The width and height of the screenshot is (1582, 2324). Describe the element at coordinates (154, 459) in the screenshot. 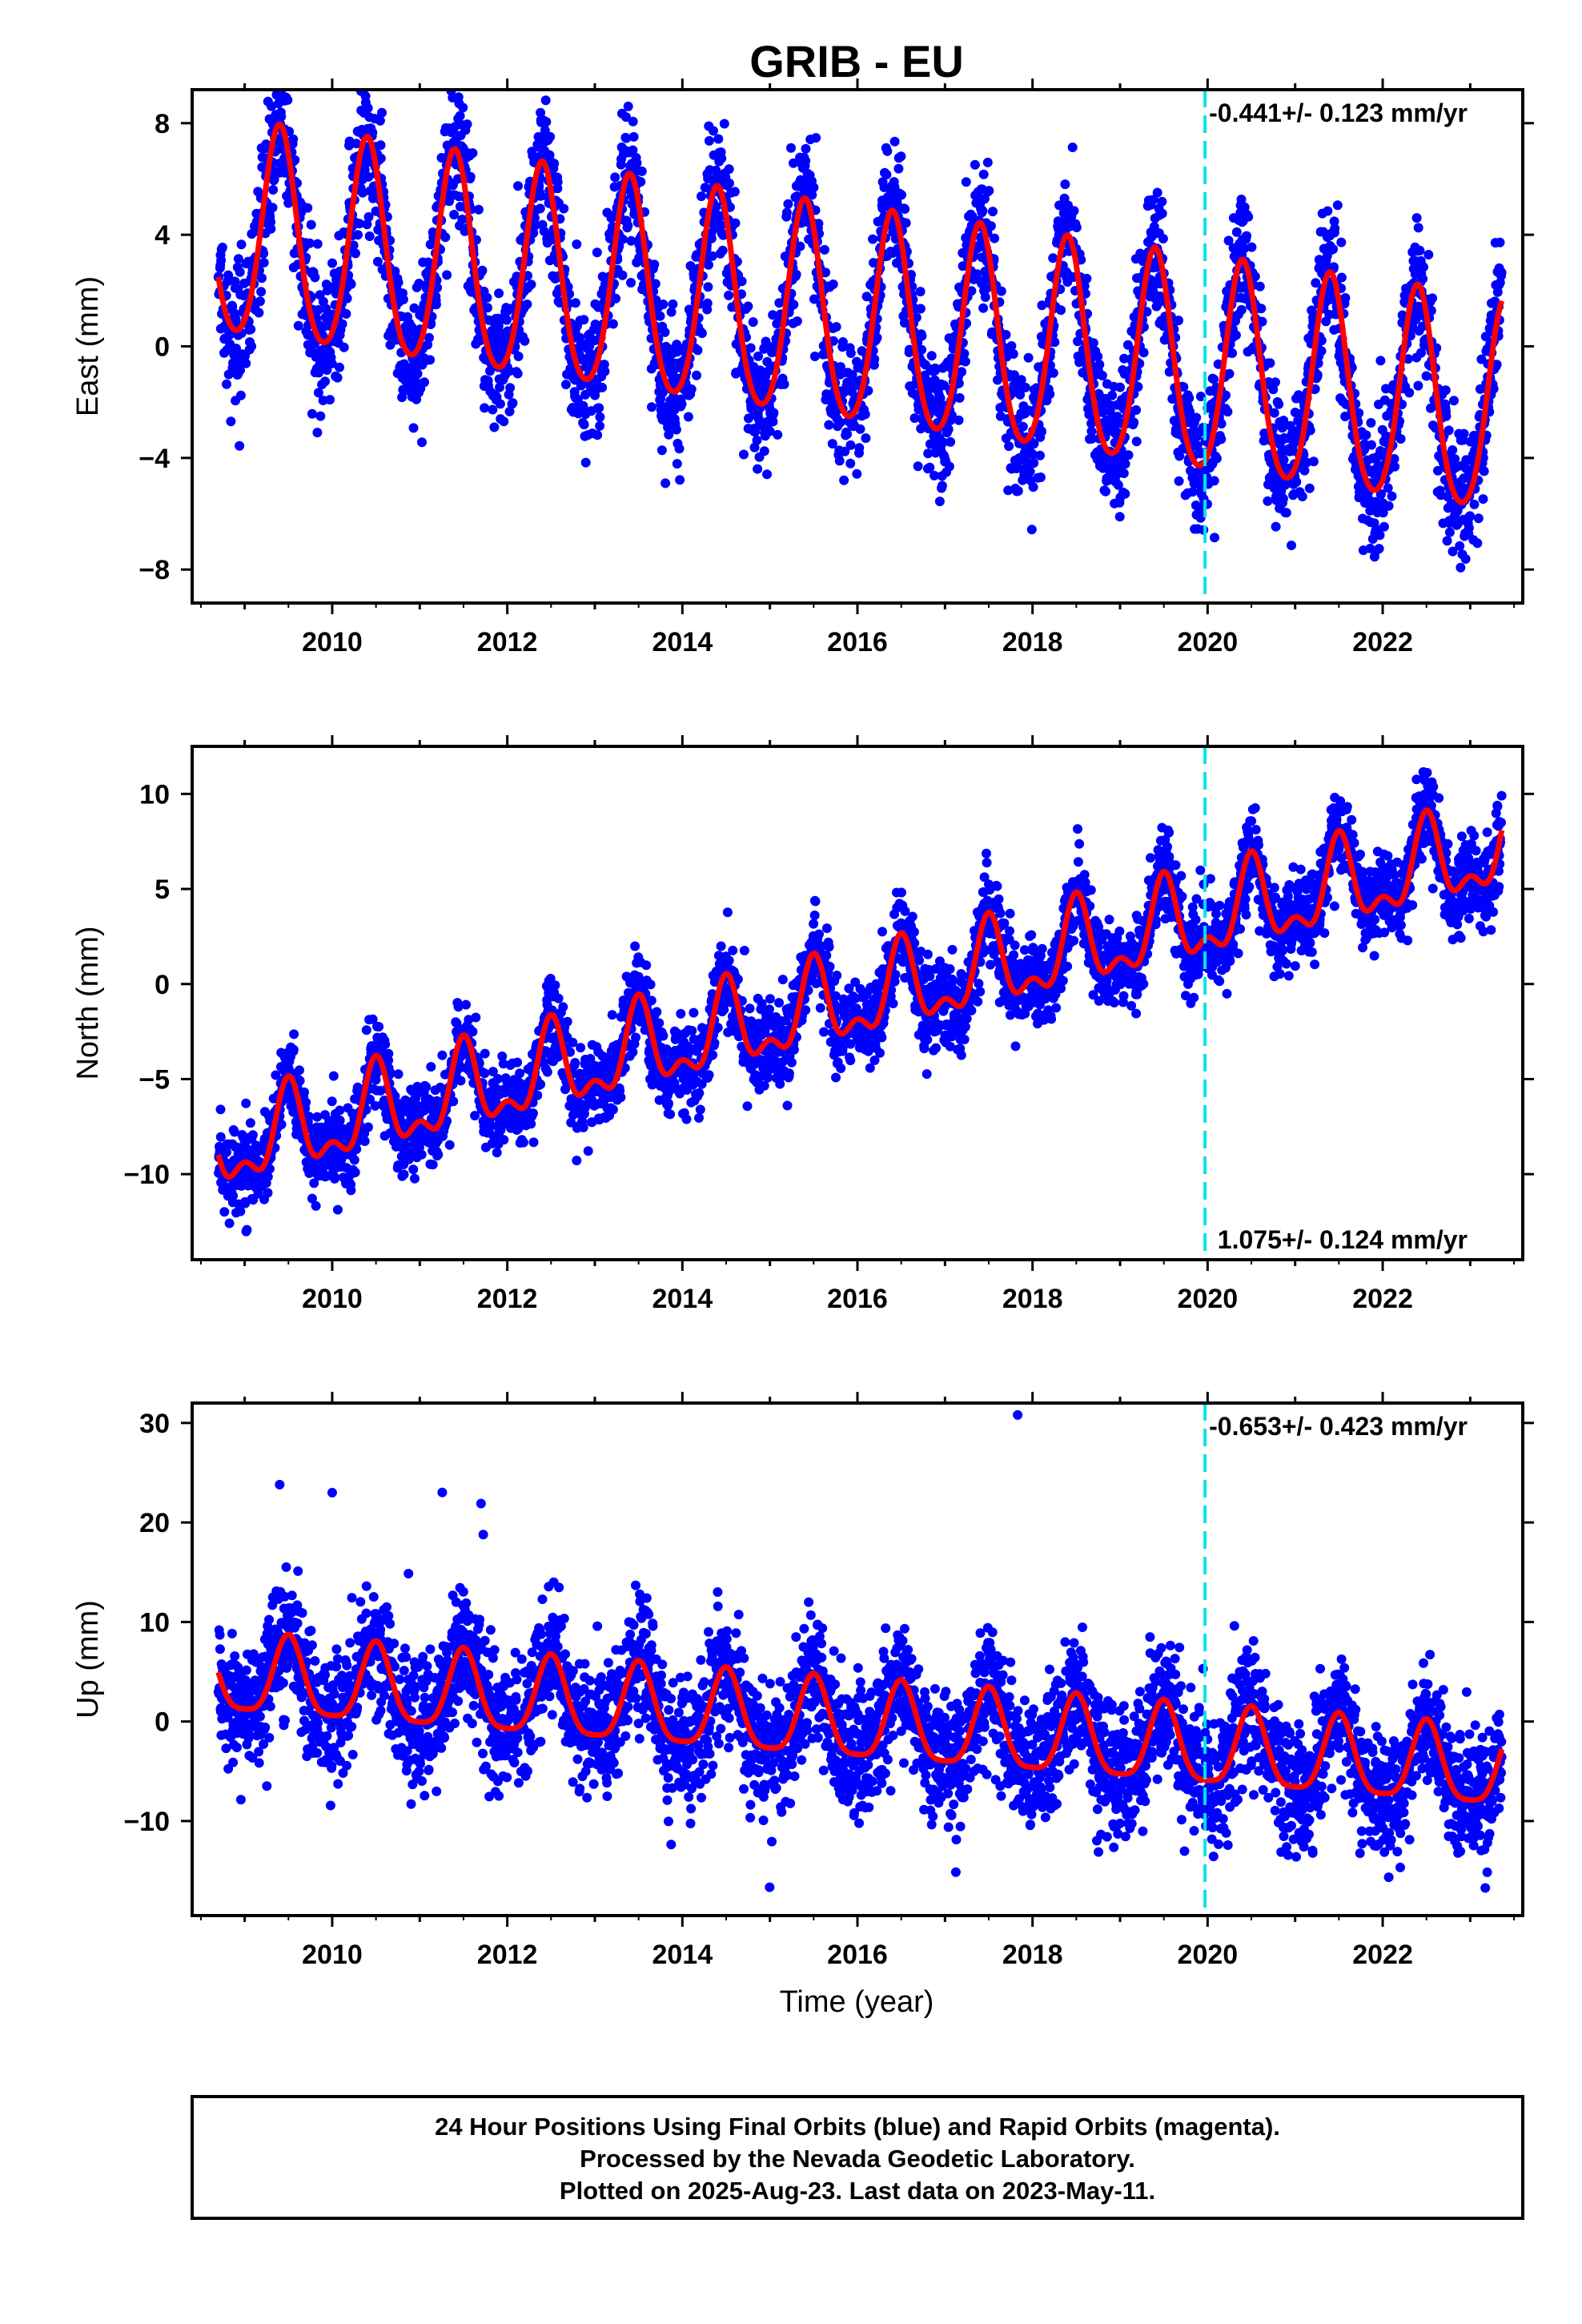

I see `y-tick-label: −4` at that location.